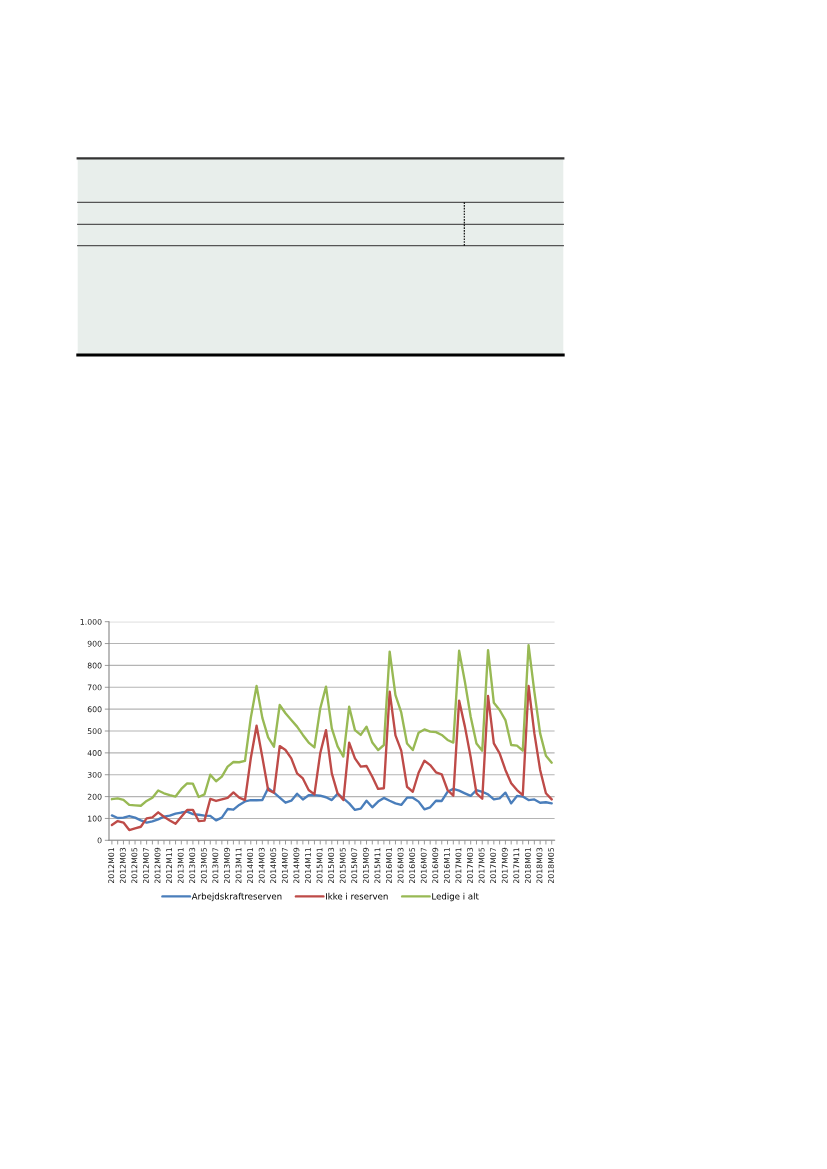 This screenshot has width=827, height=1169. I want to click on legend-label: Ledige i alt, so click(455, 897).